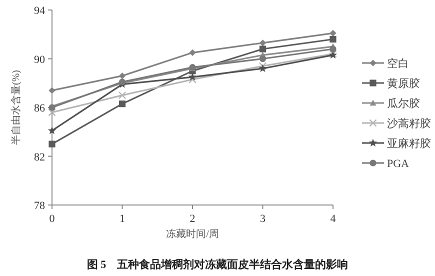  Describe the element at coordinates (40, 108) in the screenshot. I see `y-tick-label: 86` at that location.